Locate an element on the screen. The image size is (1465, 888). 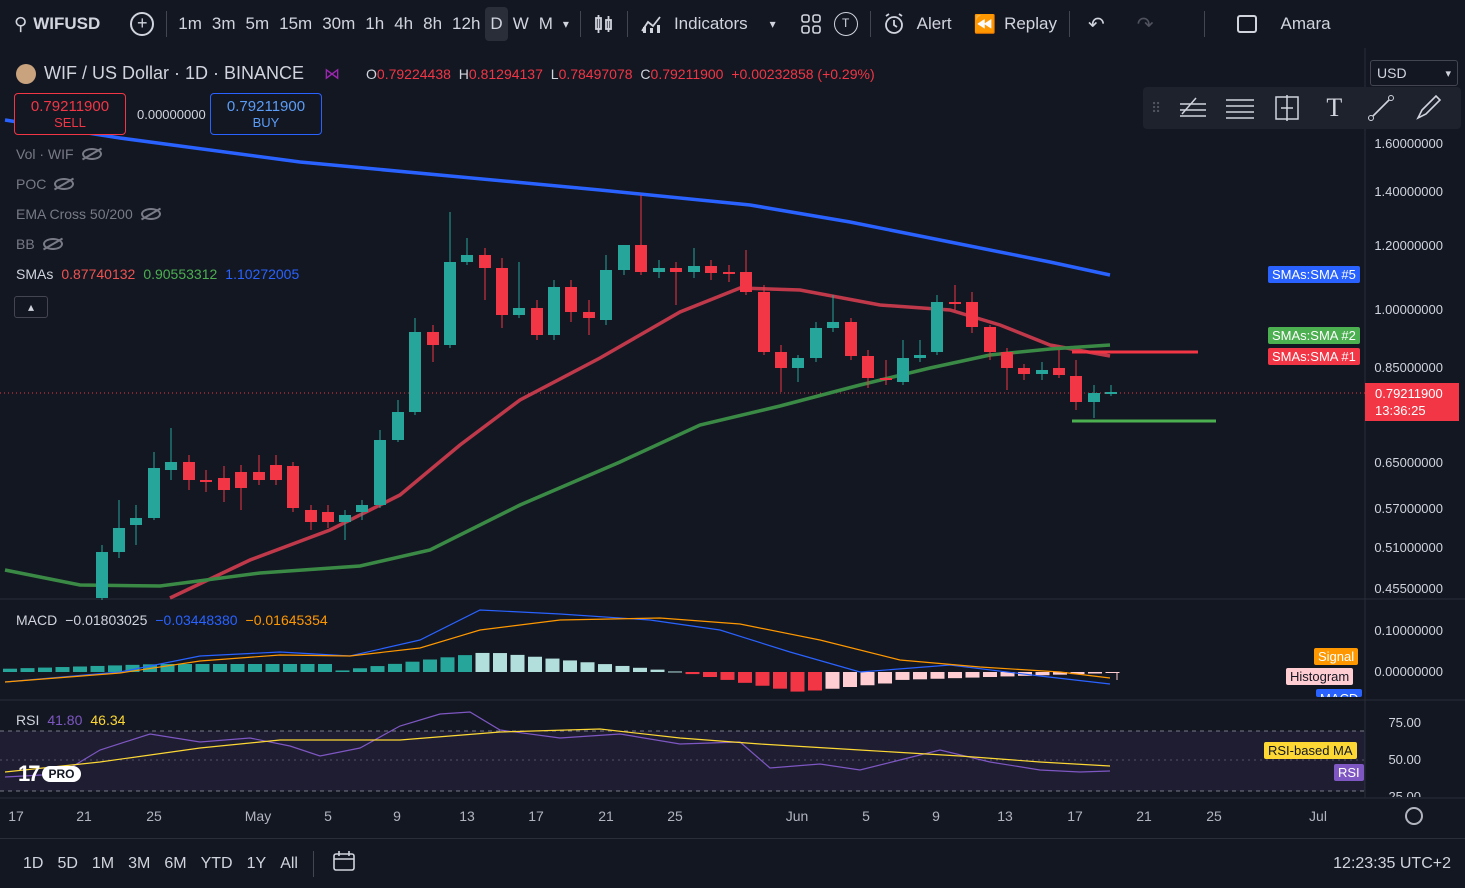
replay-button: ⏪ Replay is located at coordinates (1015, 24).